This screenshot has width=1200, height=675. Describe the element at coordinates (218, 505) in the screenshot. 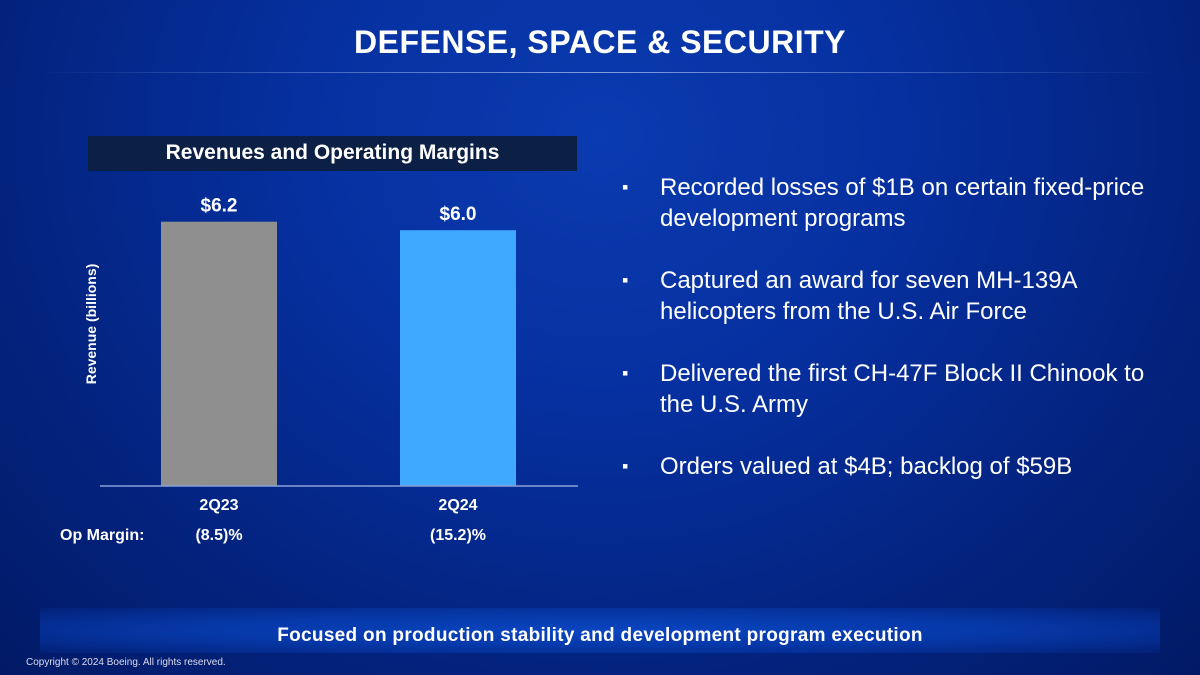

I see `x-tick-label: 2Q23` at that location.